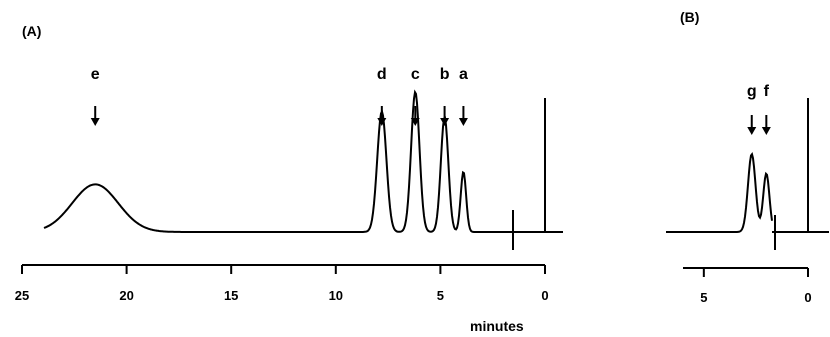 The image size is (830, 337). I want to click on x-tick-label: 15, so click(231, 295).